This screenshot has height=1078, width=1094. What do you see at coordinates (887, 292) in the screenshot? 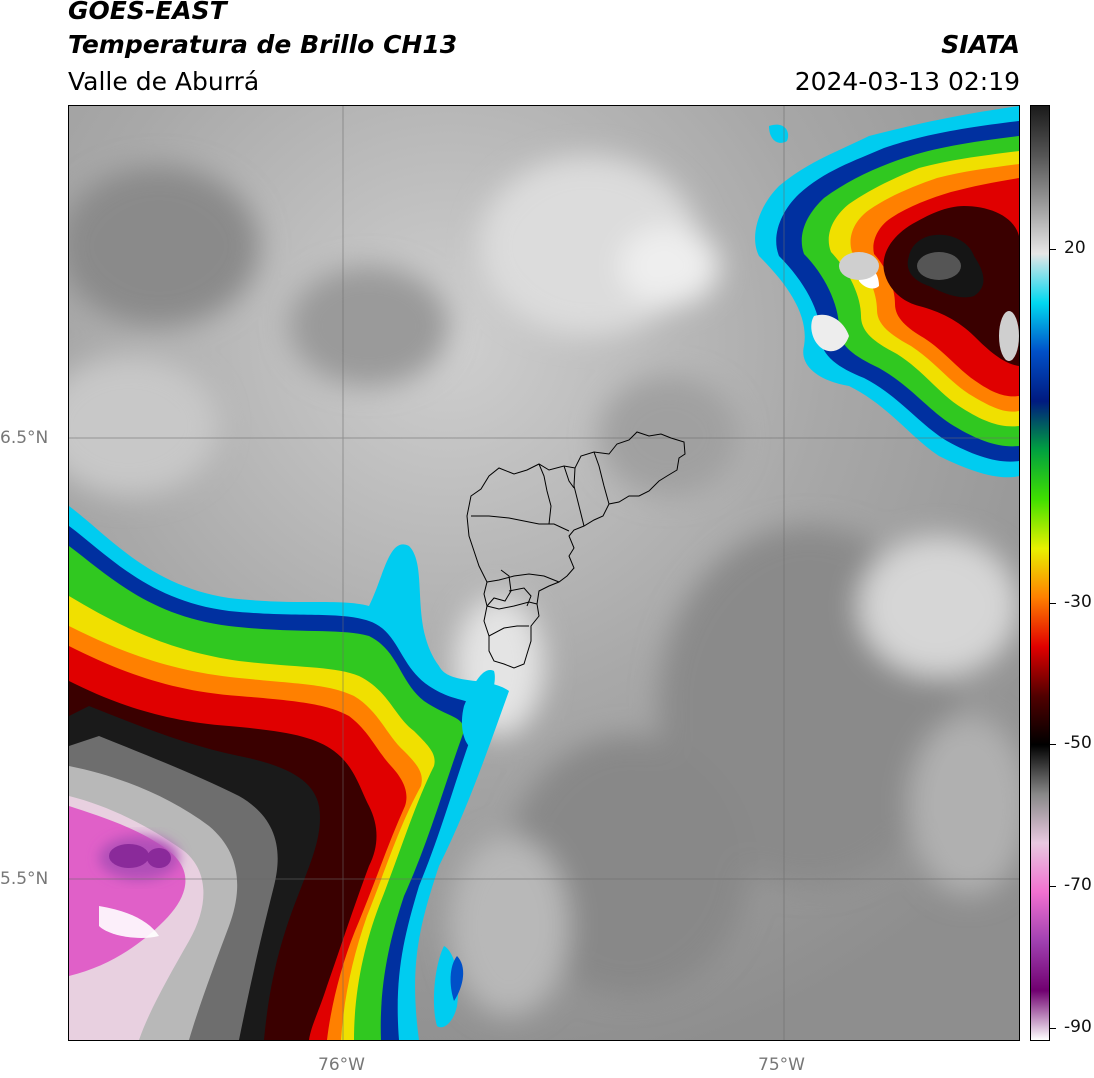
I see `storm-northeast` at bounding box center [887, 292].